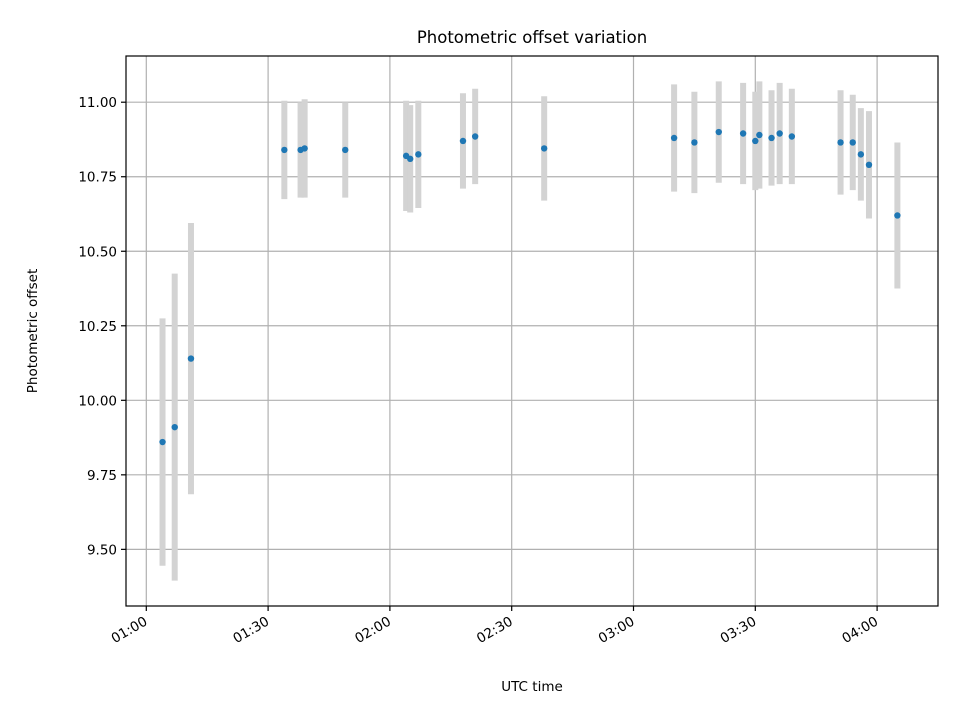  I want to click on x-axis-label: UTC time, so click(532, 687).